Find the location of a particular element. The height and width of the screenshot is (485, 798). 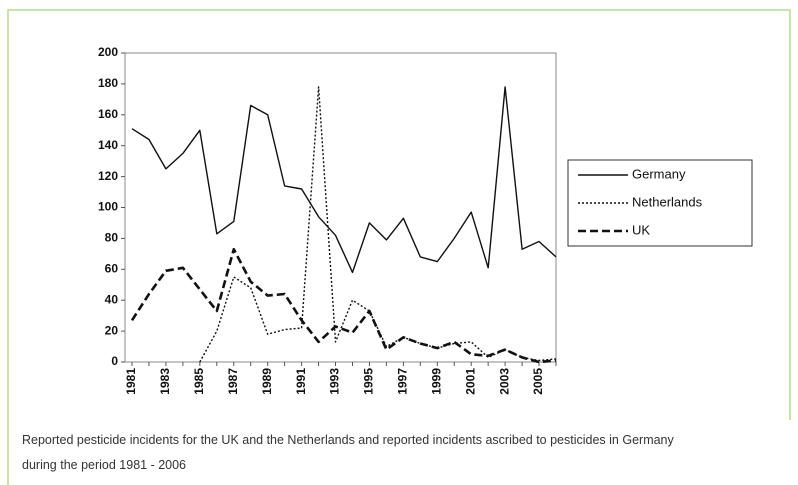

legend-label: Netherlands is located at coordinates (667, 201).